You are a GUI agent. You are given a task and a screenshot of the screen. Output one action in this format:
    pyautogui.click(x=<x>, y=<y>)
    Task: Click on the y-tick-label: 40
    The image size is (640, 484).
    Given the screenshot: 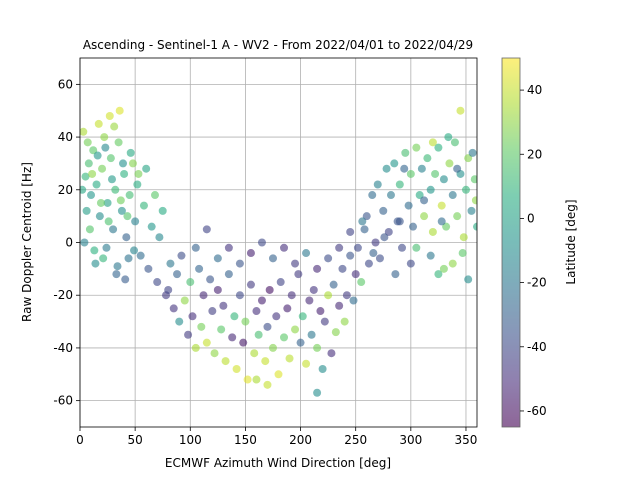 What is the action you would take?
    pyautogui.click(x=65, y=137)
    